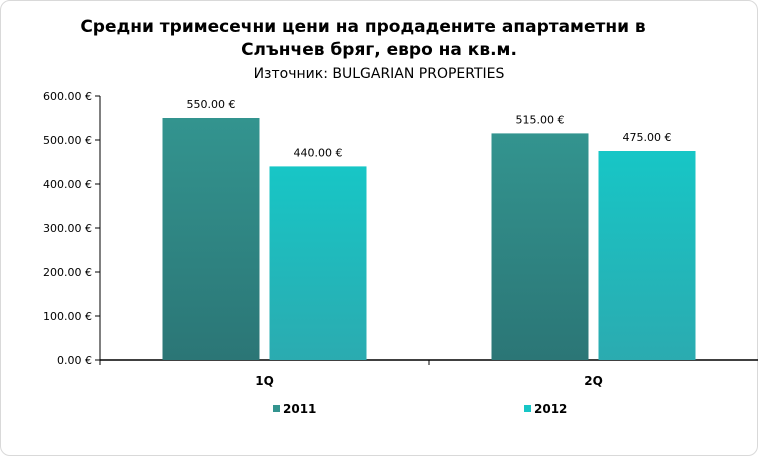 Image resolution: width=758 pixels, height=456 pixels. I want to click on bar-2011-2Q, so click(540, 246).